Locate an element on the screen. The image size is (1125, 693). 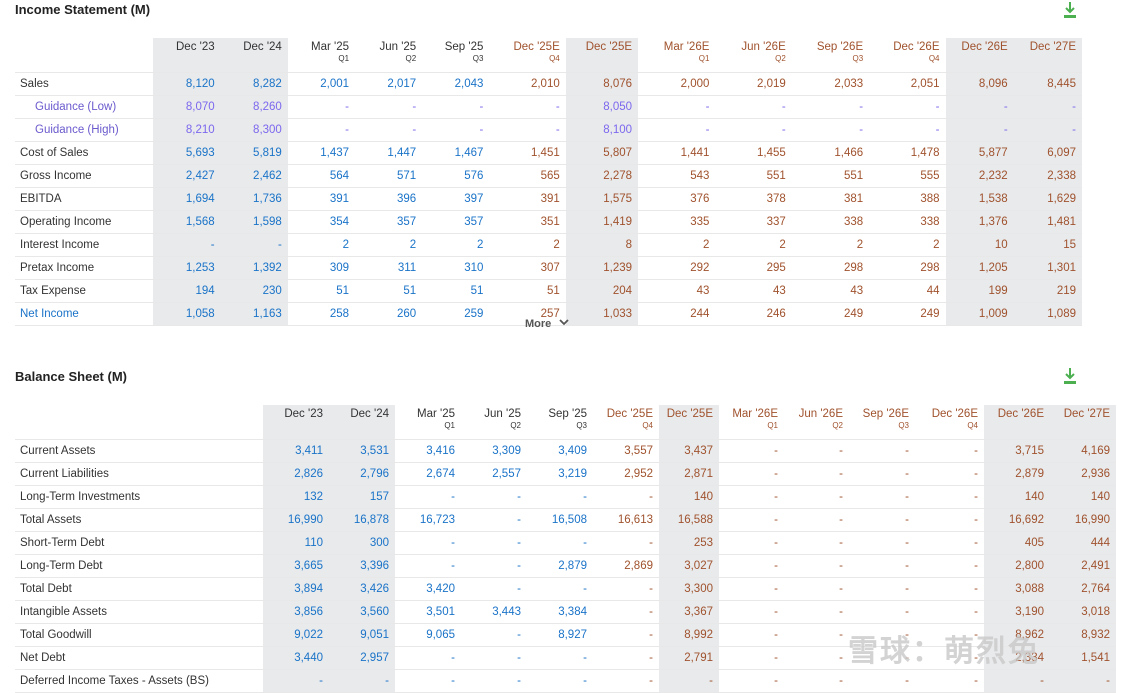
table-cell: 2,957 is located at coordinates (362, 658).